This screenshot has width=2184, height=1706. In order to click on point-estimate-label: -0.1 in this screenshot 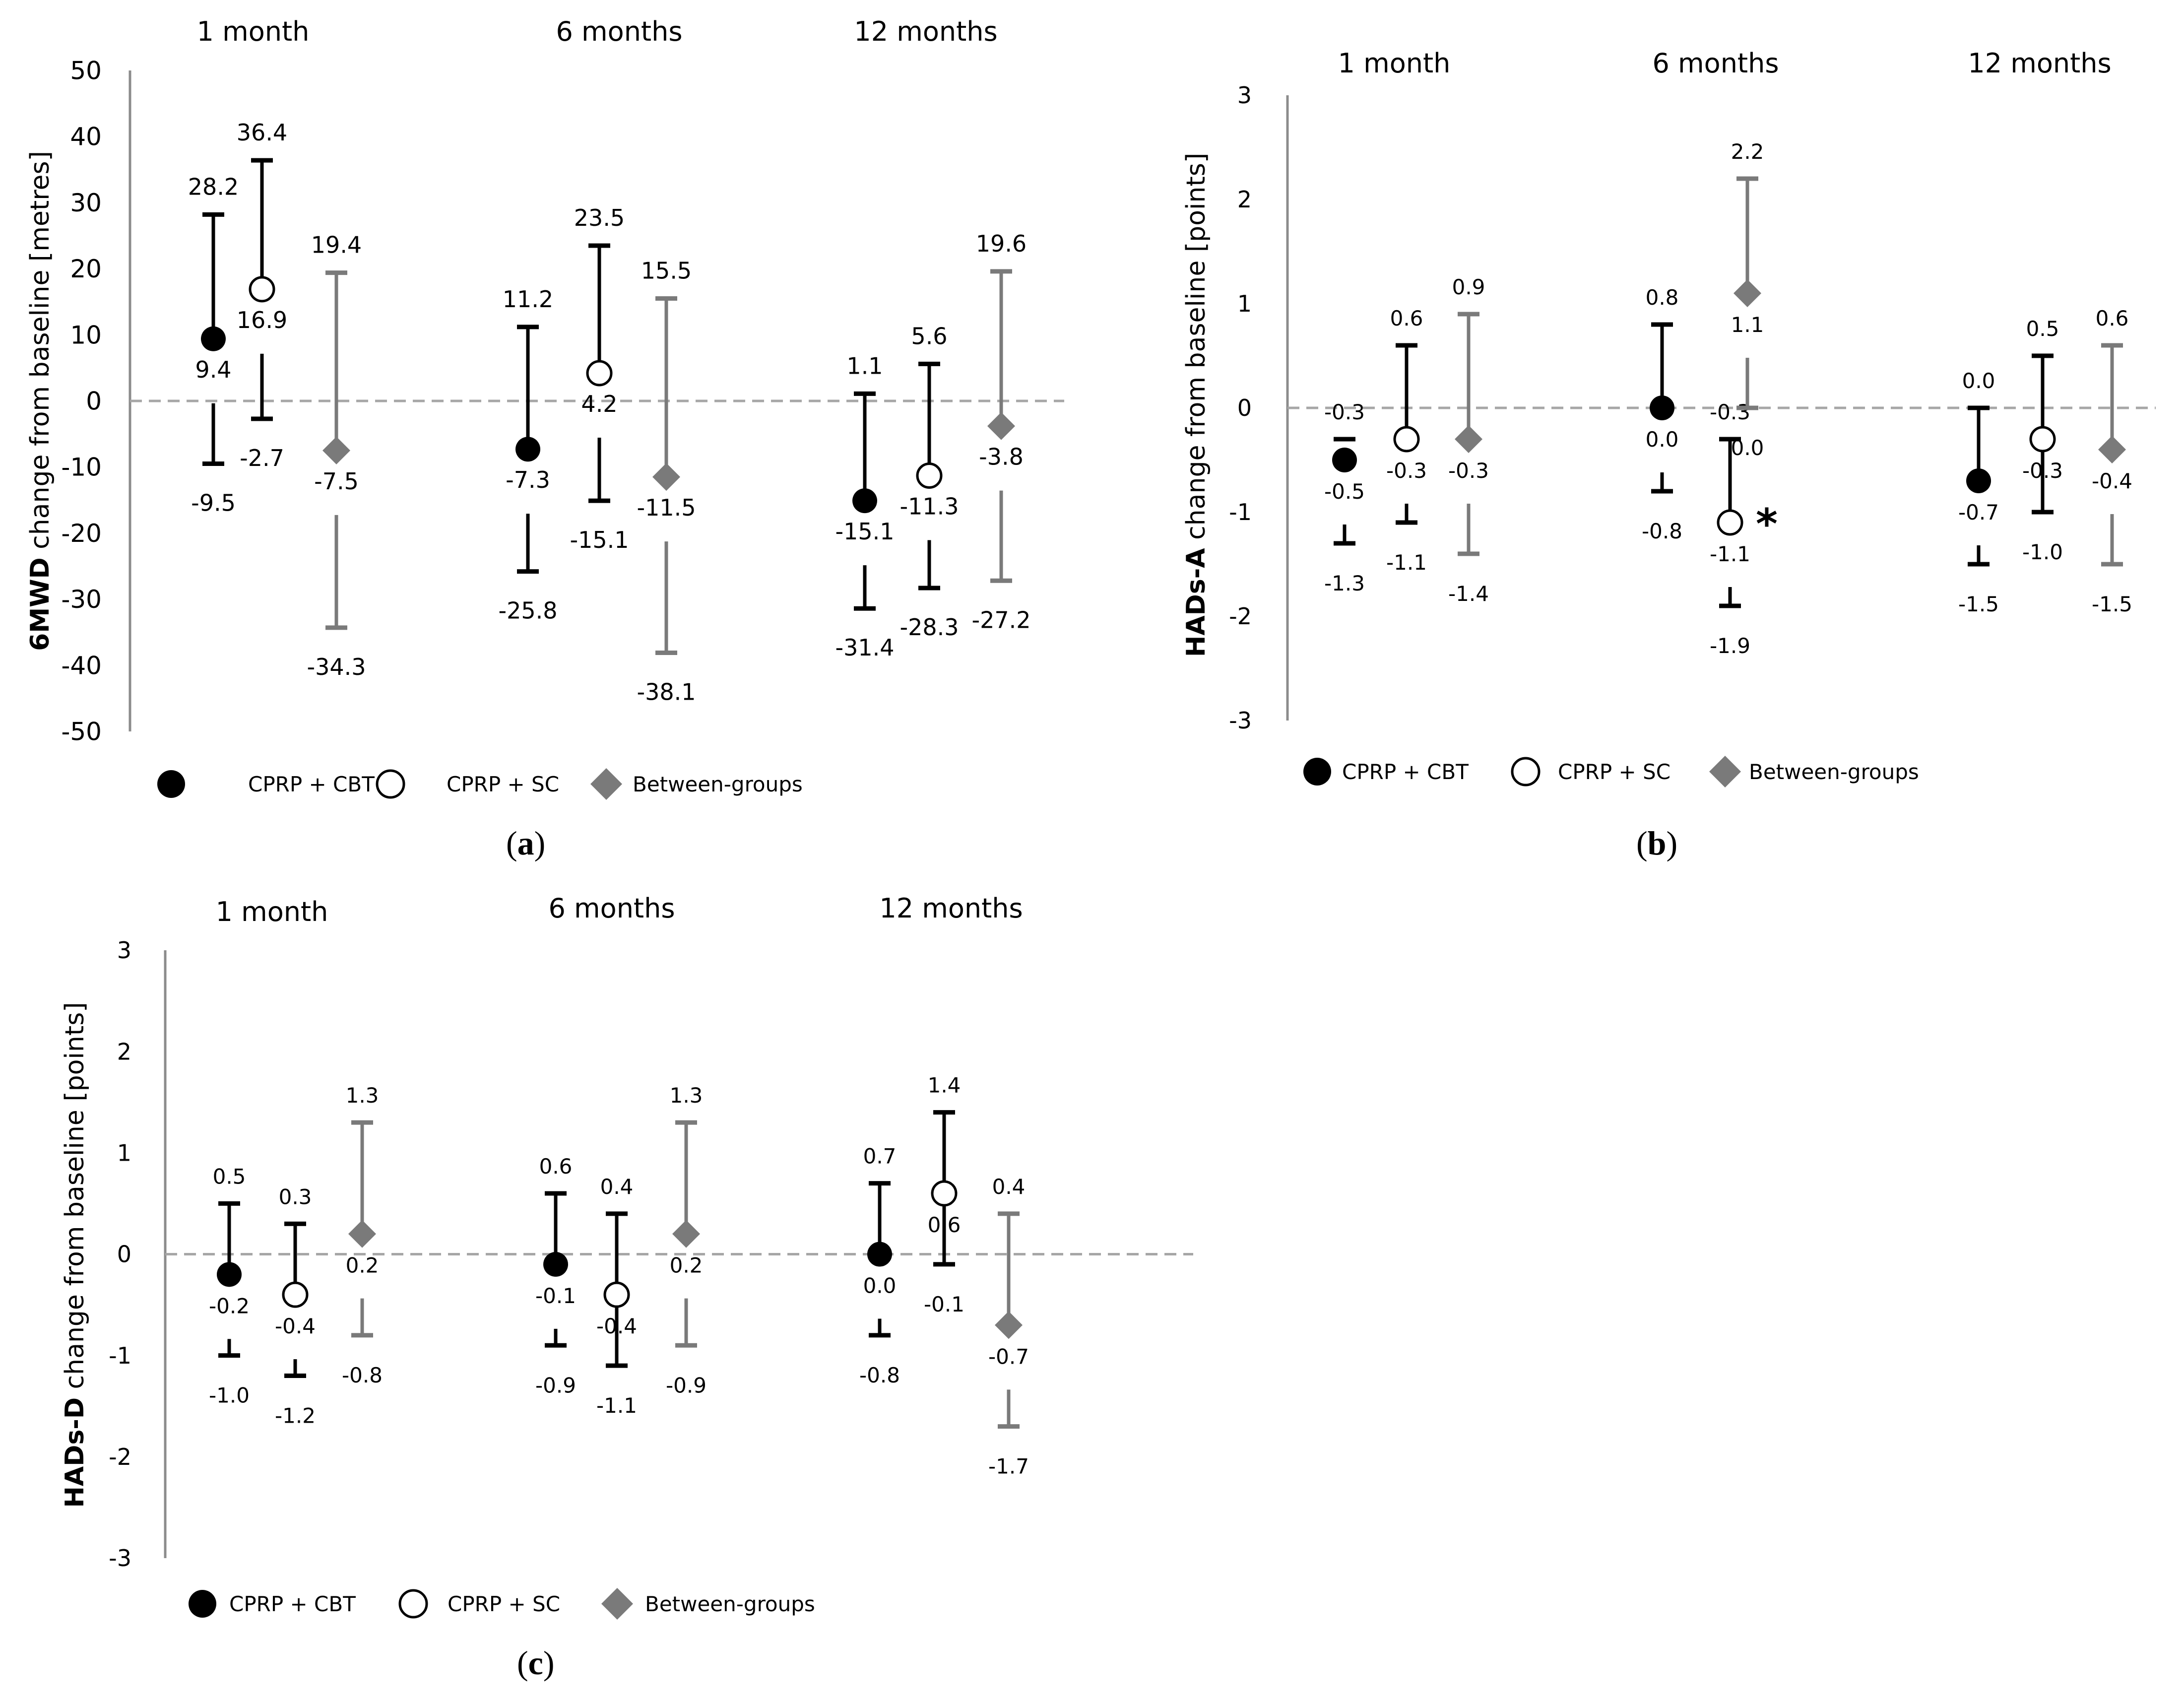, I will do `click(555, 1296)`.